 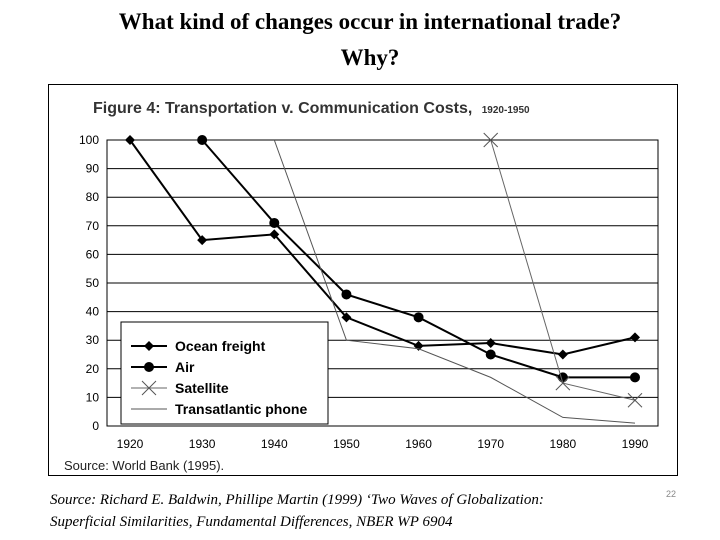 I want to click on y-tick-label: 60, so click(x=93, y=254).